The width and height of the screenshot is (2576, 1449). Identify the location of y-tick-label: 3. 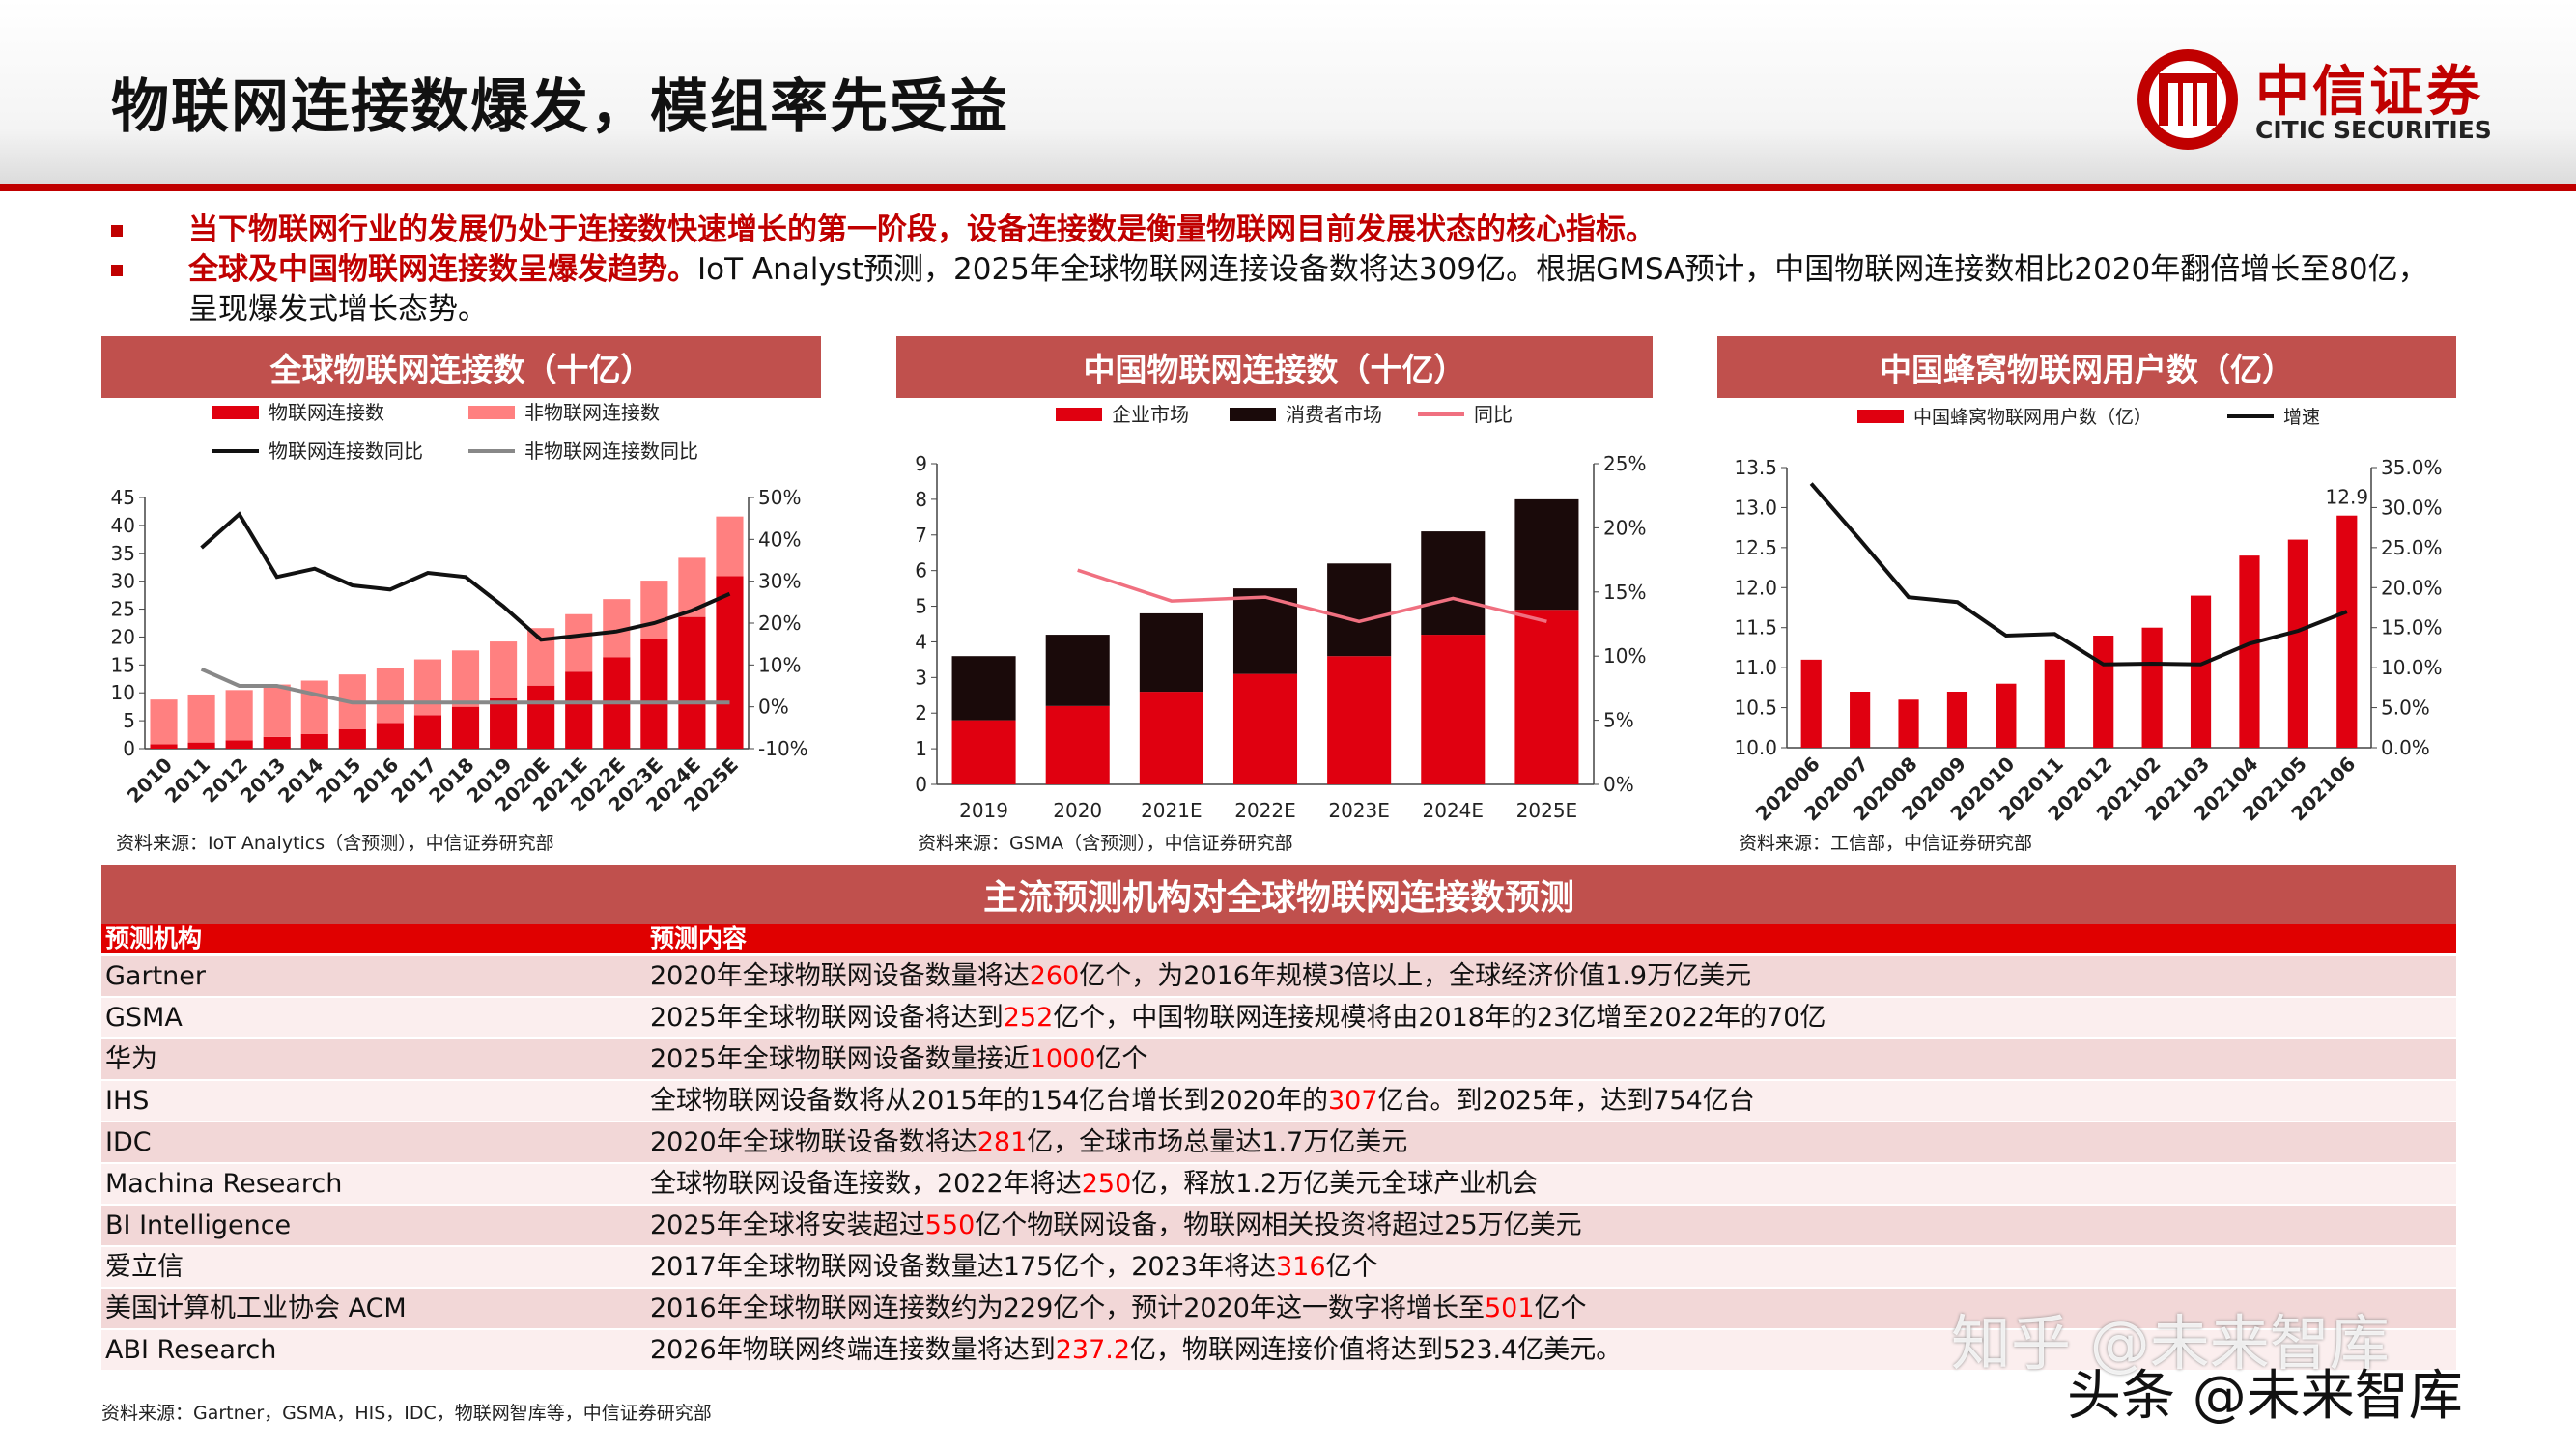
(921, 677).